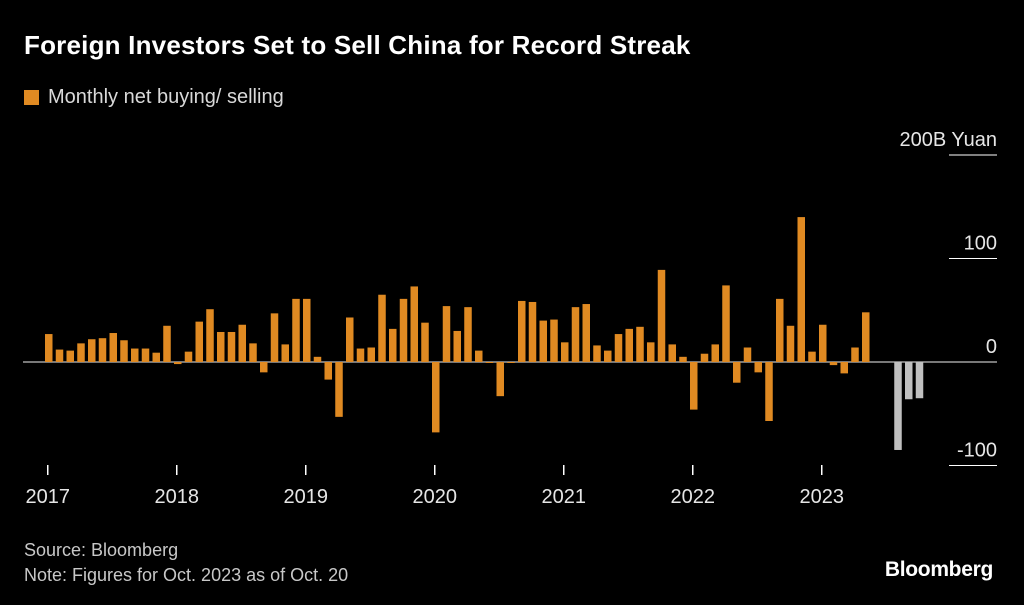 Image resolution: width=1024 pixels, height=605 pixels. Describe the element at coordinates (991, 347) in the screenshot. I see `y-tick-label: 0` at that location.